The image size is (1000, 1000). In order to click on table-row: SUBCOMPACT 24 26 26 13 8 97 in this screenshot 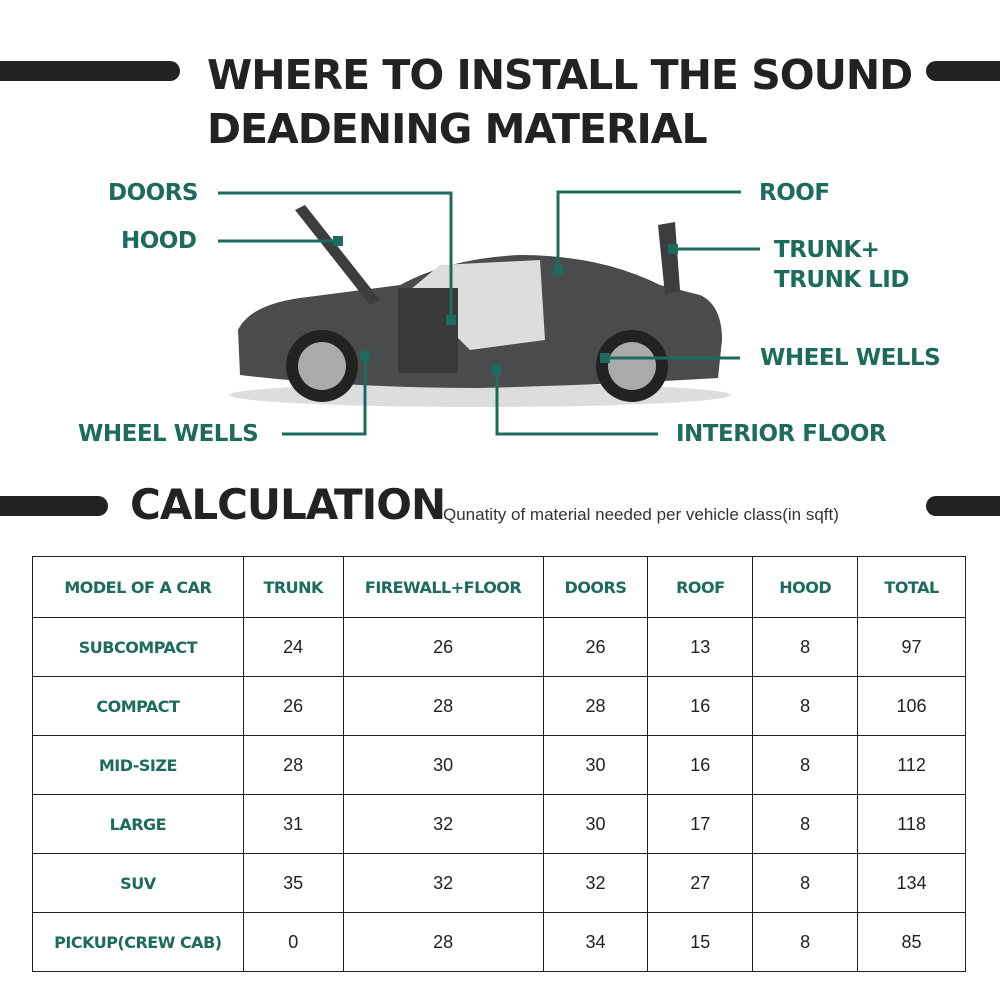, I will do `click(499, 647)`.